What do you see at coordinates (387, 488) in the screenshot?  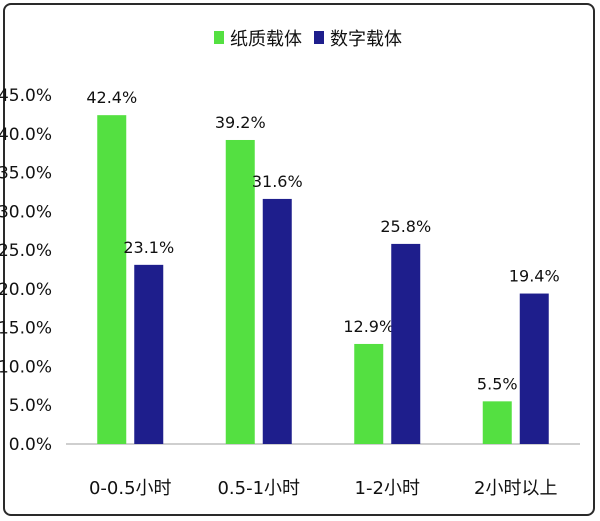 I see `category-label-2: 1-2小时` at bounding box center [387, 488].